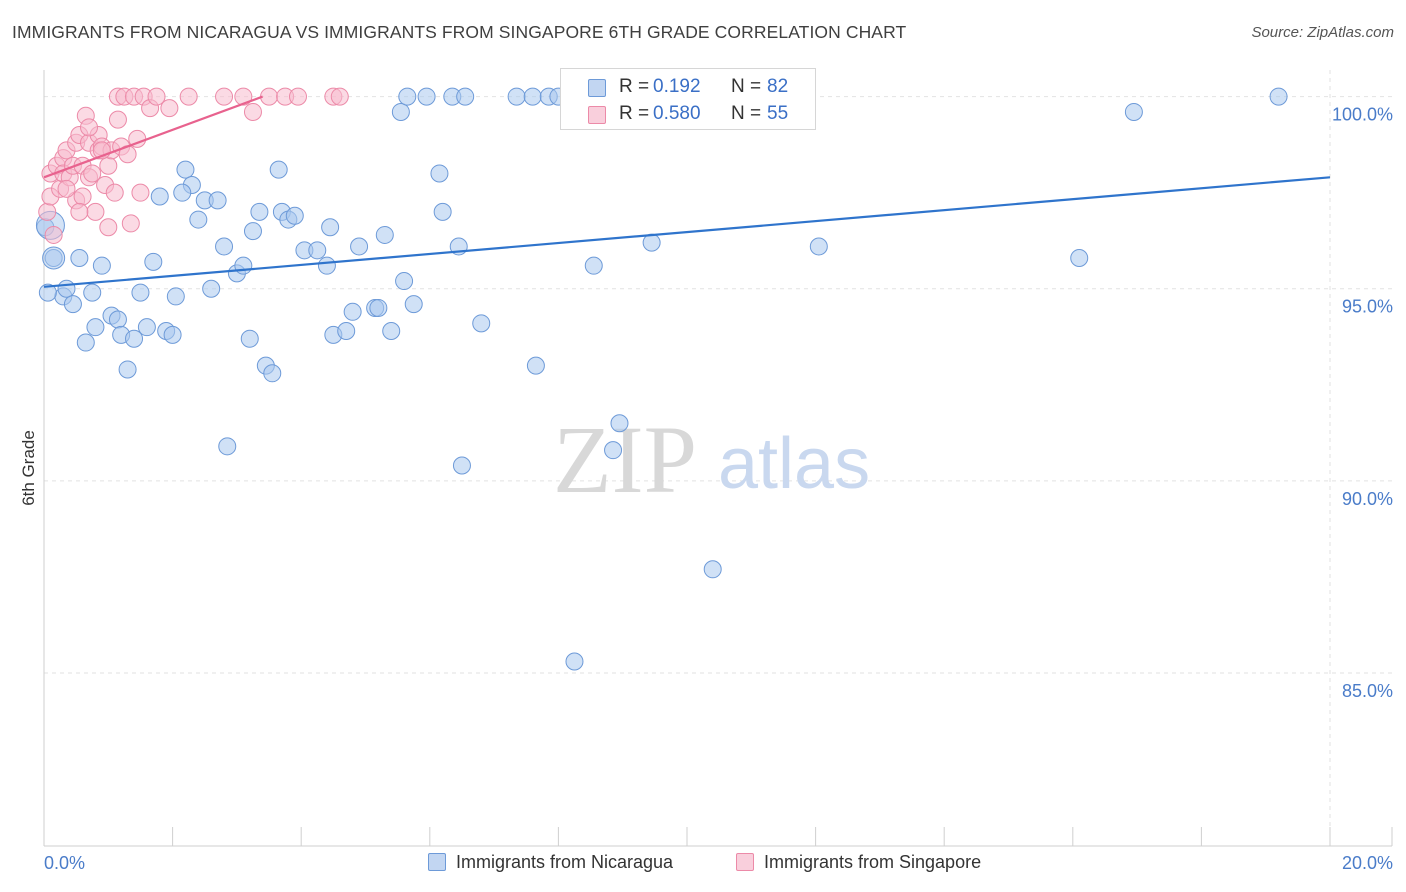  I want to click on y-tick-labels: 85.0% 90.0% 95.0% 100.0%, so click(1362, 403).